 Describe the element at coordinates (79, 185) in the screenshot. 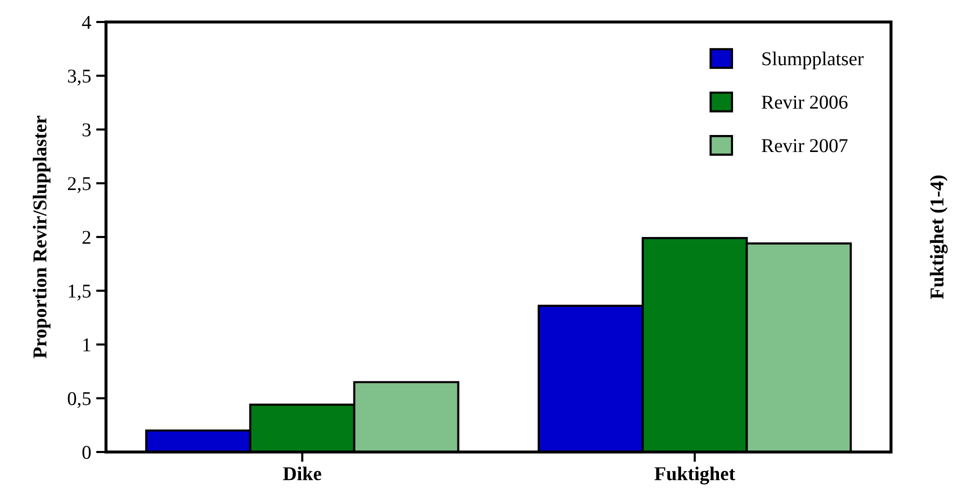

I see `y-tick-label: 2,5` at that location.